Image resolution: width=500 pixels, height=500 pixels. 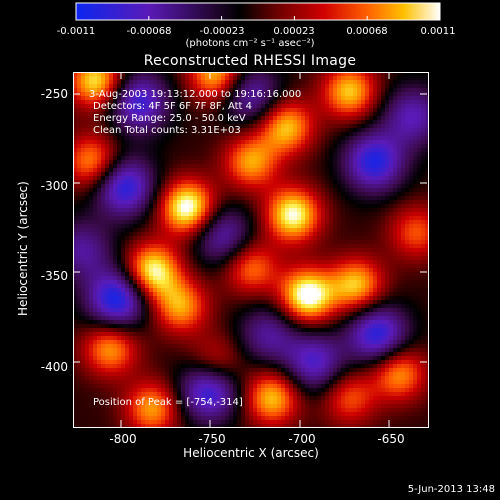 What do you see at coordinates (54, 94) in the screenshot?
I see `y-tick-label: -250` at bounding box center [54, 94].